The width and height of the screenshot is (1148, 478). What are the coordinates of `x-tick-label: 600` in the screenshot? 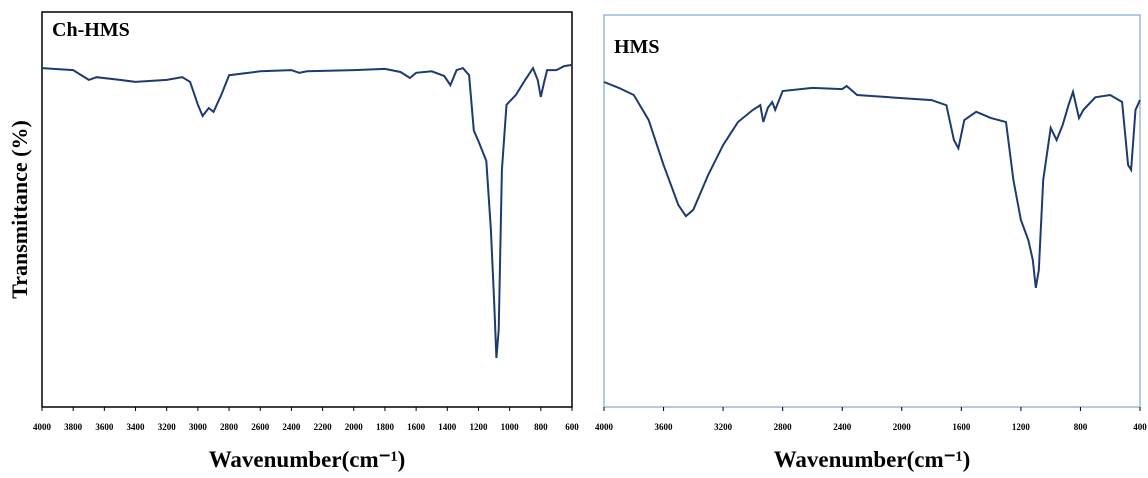 It's located at (572, 427).